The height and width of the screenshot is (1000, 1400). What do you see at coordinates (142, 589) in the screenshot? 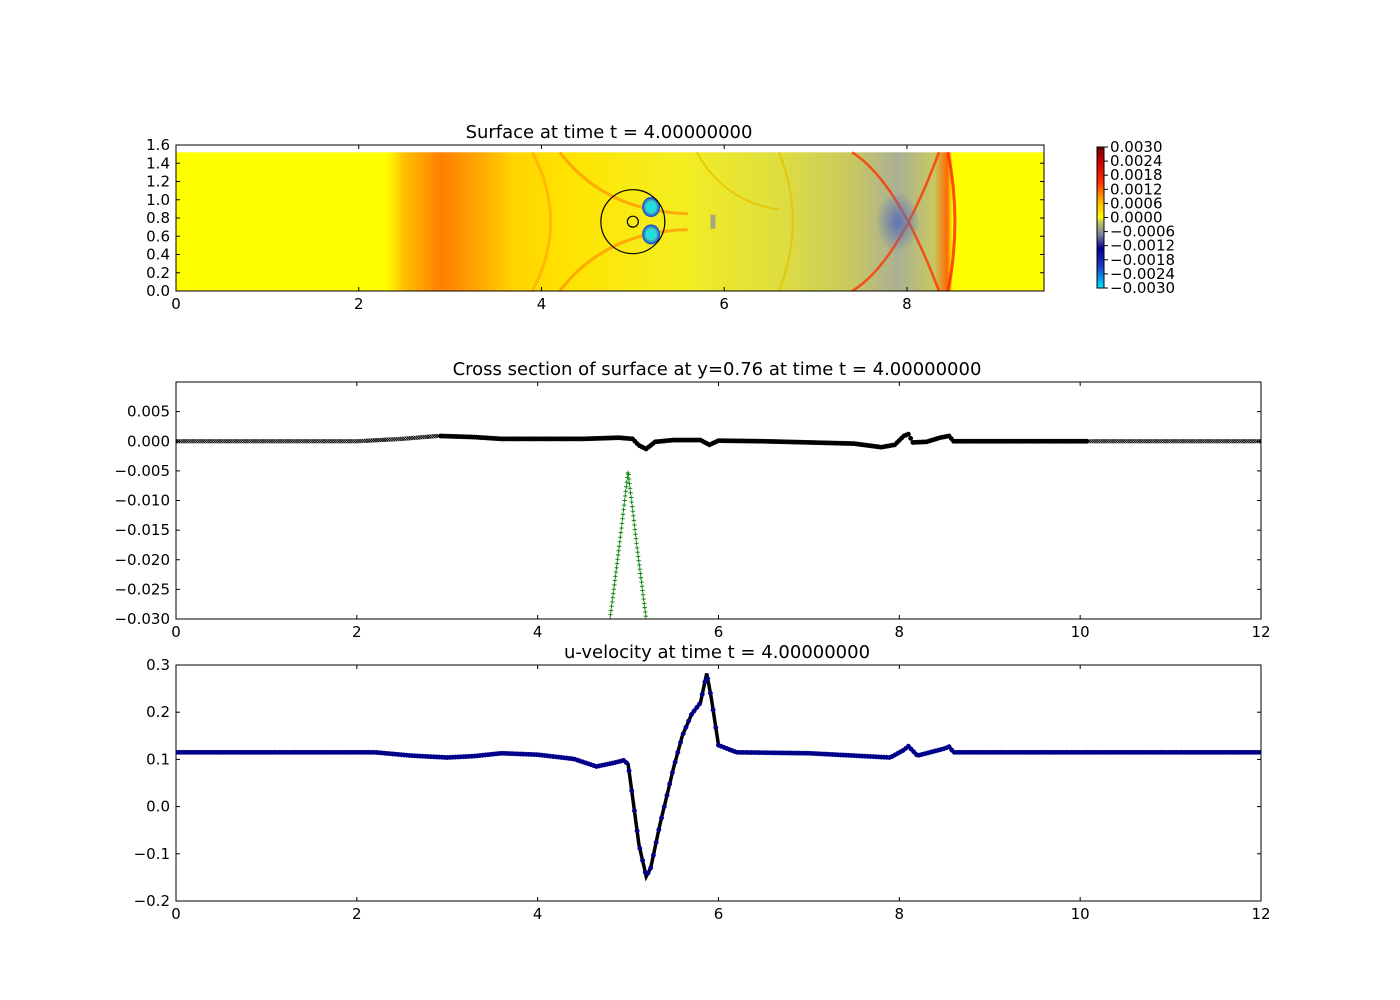
I see `cross-section-ytick-label: −0.025` at bounding box center [142, 589].